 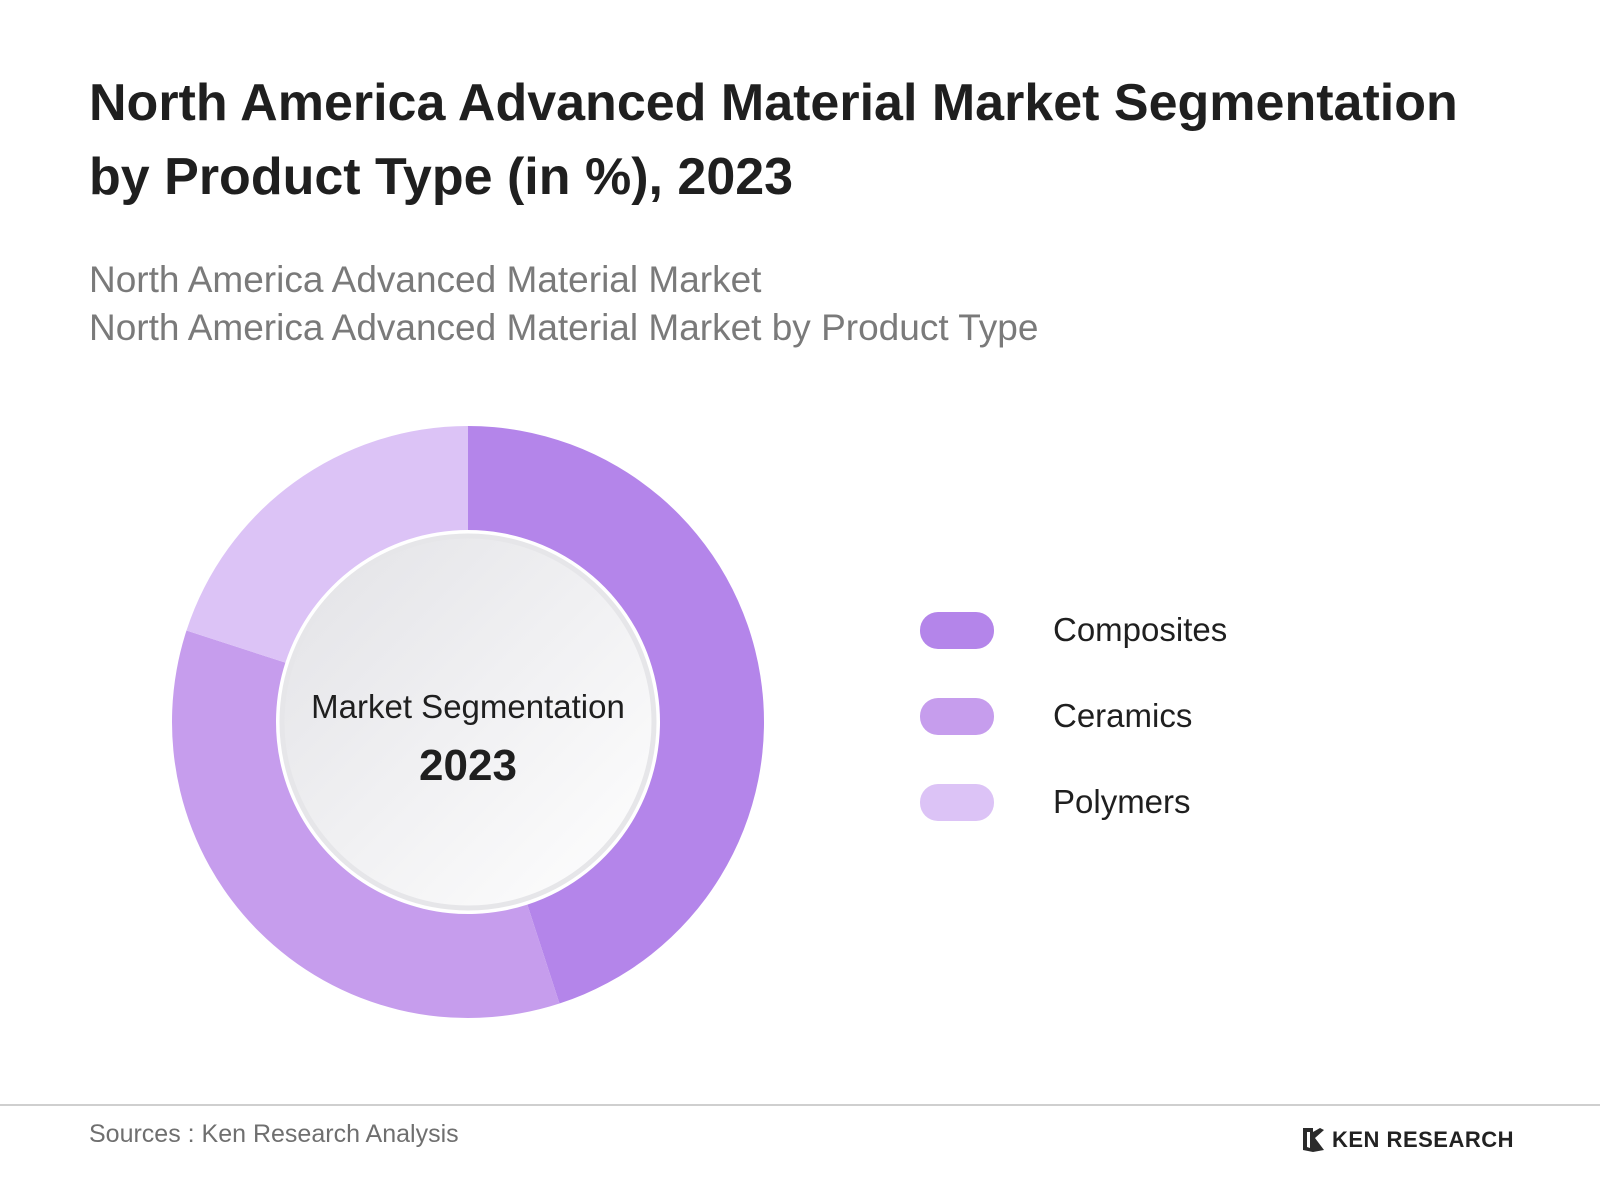 I want to click on source-note: Sources : Ken Research Analysis, so click(x=274, y=1134).